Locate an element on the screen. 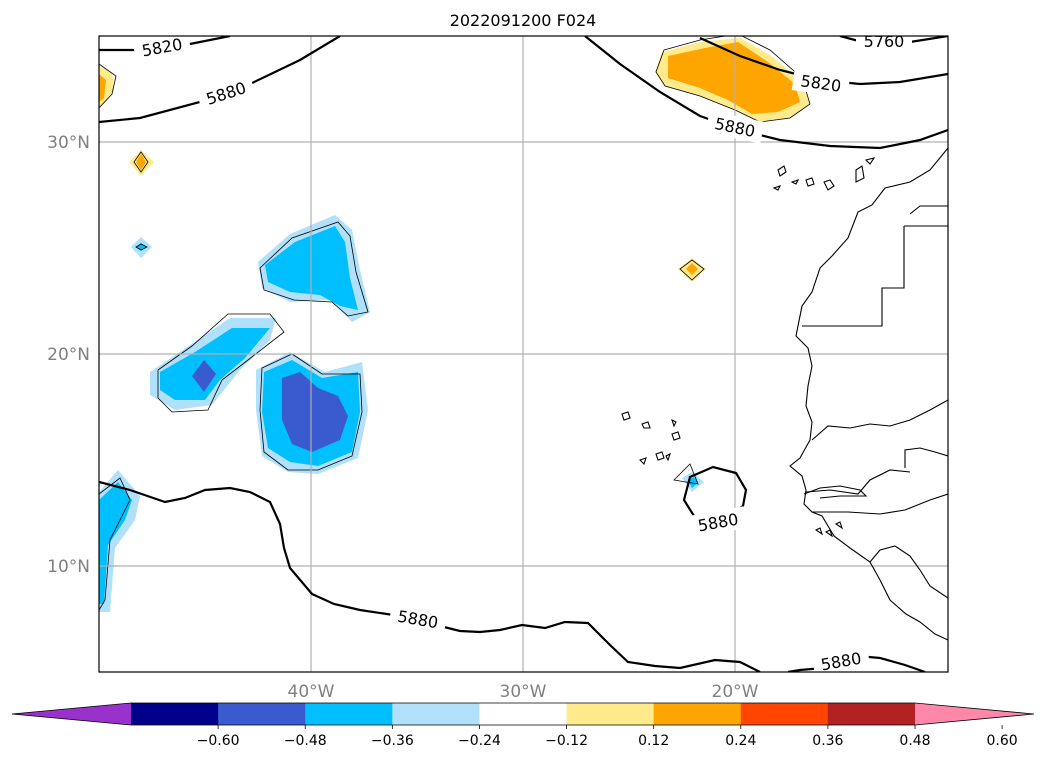 Image resolution: width=1047 pixels, height=765 pixels. canary-islands is located at coordinates (824, 174).